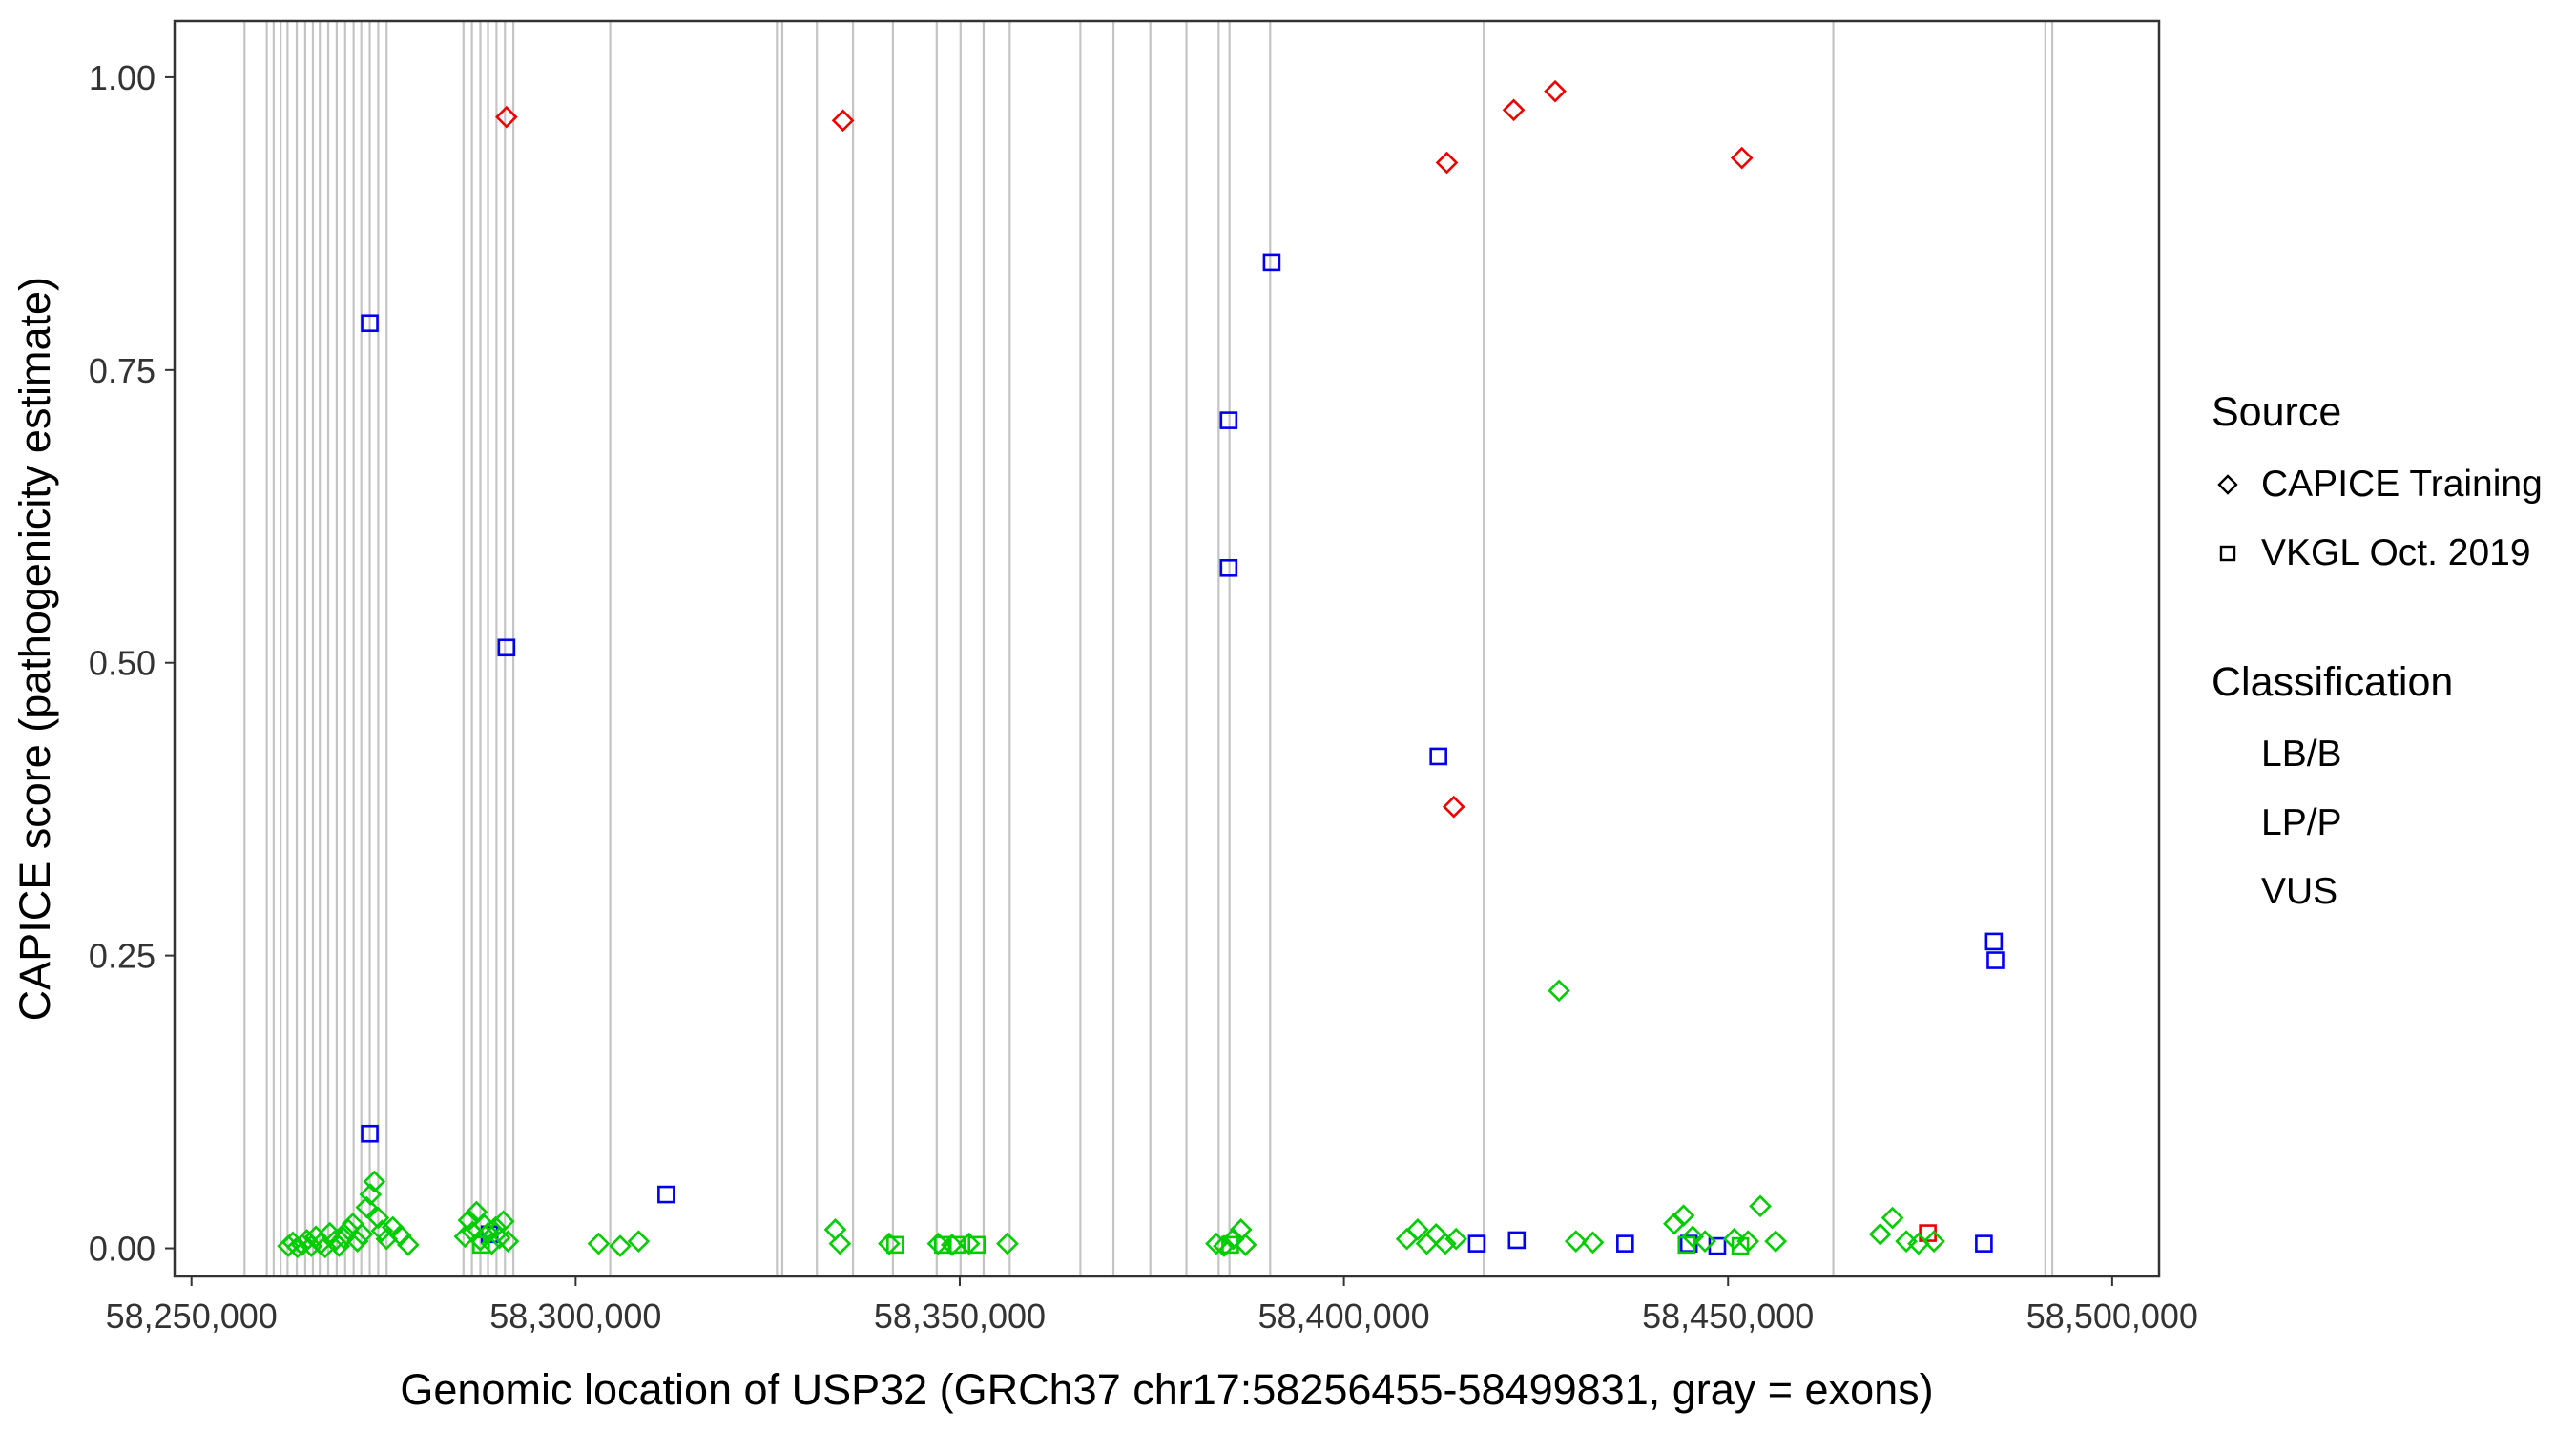  Describe the element at coordinates (2377, 754) in the screenshot. I see `legend-item-lbb: LB/B` at that location.